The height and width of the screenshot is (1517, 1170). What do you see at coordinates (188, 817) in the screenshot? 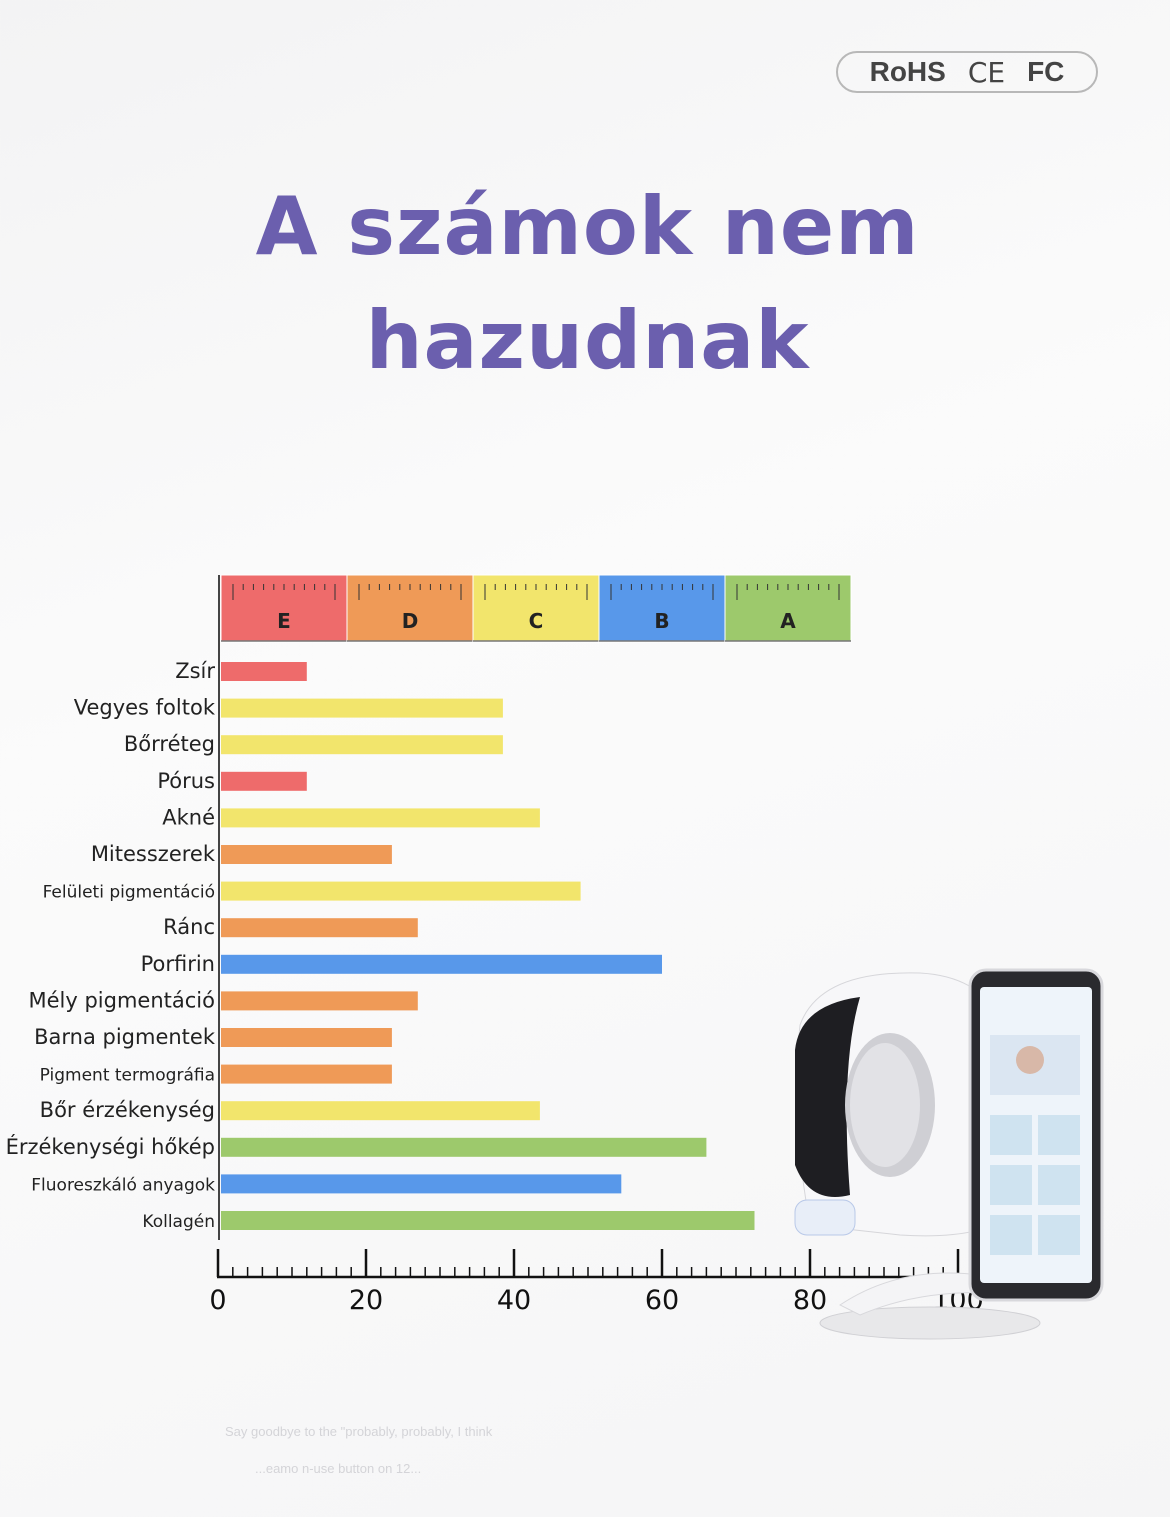
I see `category-label: Akné` at bounding box center [188, 817].